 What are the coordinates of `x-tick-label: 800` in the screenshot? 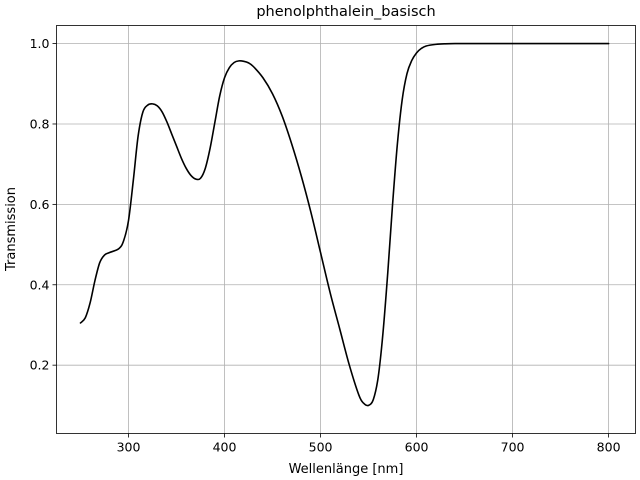 It's located at (609, 447).